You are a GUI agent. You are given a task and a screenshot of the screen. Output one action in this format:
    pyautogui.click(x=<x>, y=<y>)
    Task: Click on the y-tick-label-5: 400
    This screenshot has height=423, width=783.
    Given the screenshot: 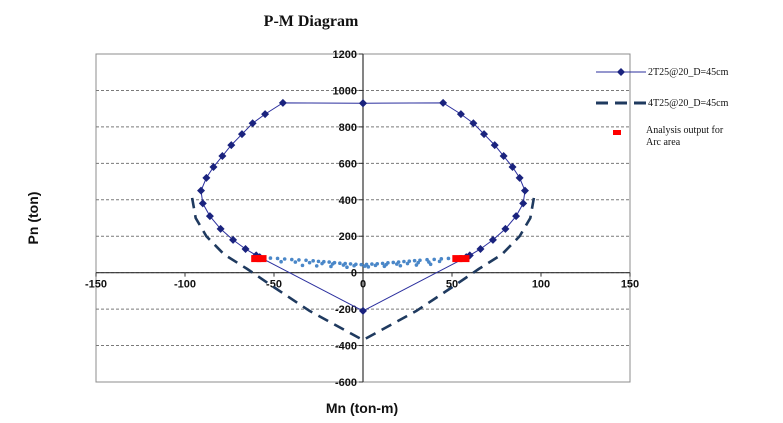 What is the action you would take?
    pyautogui.click(x=348, y=201)
    